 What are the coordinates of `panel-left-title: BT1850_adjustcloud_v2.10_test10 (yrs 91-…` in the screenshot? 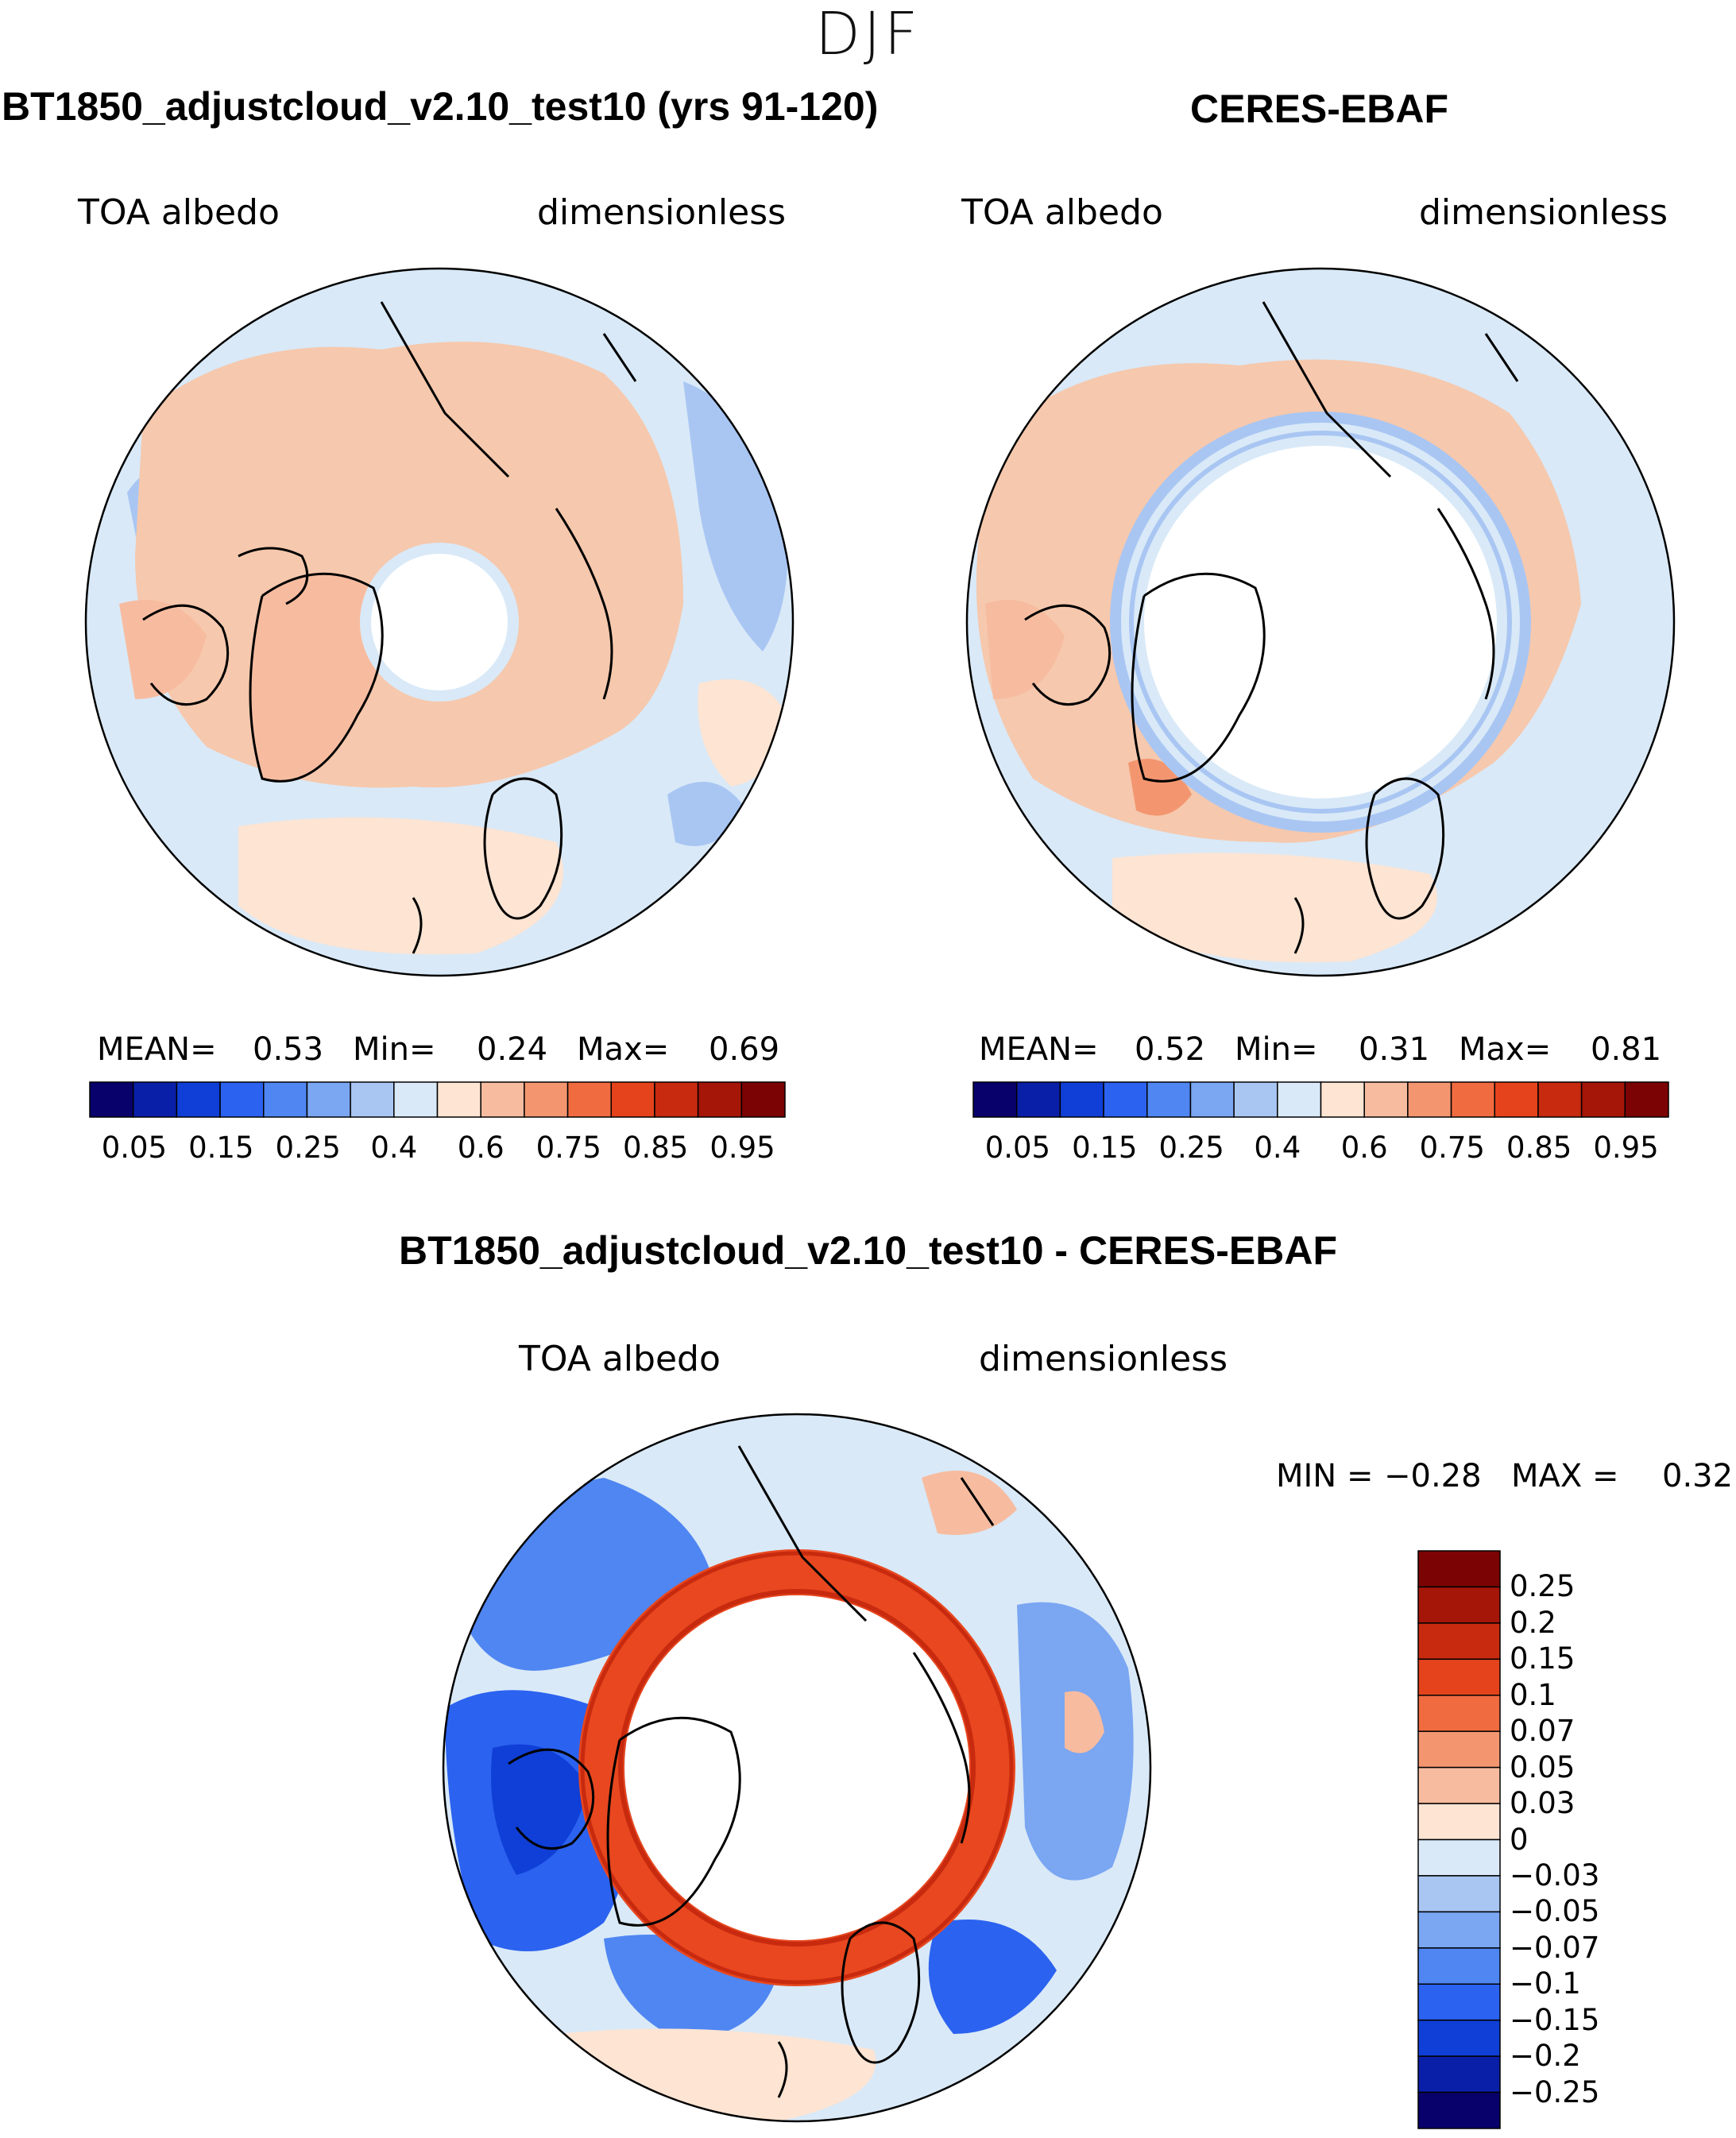 It's located at (440, 106).